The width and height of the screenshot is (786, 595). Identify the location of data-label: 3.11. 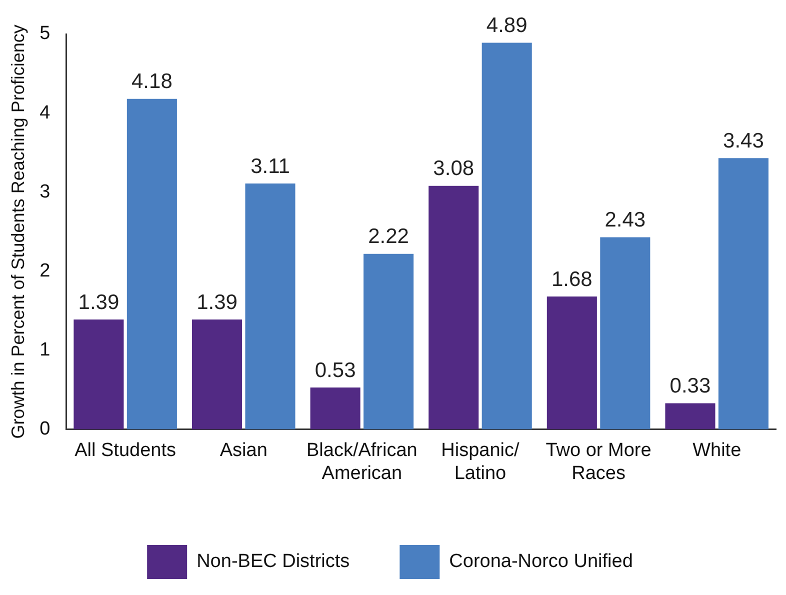
(270, 166).